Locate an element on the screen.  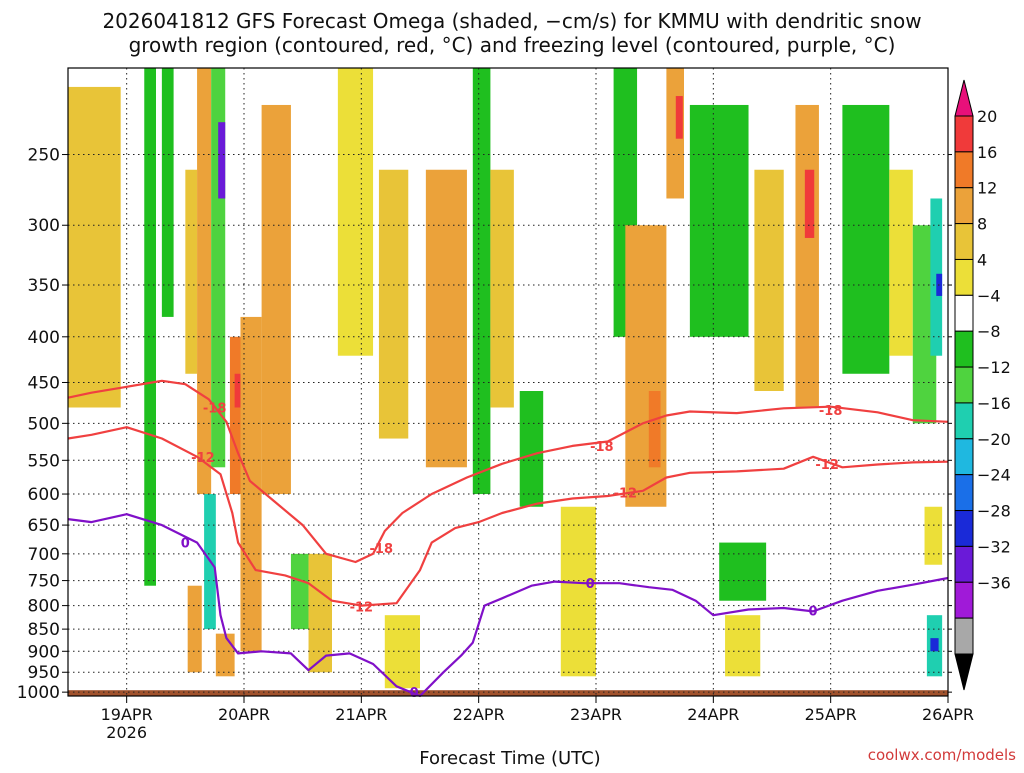
colorbar-label: −12 is located at coordinates (994, 367).